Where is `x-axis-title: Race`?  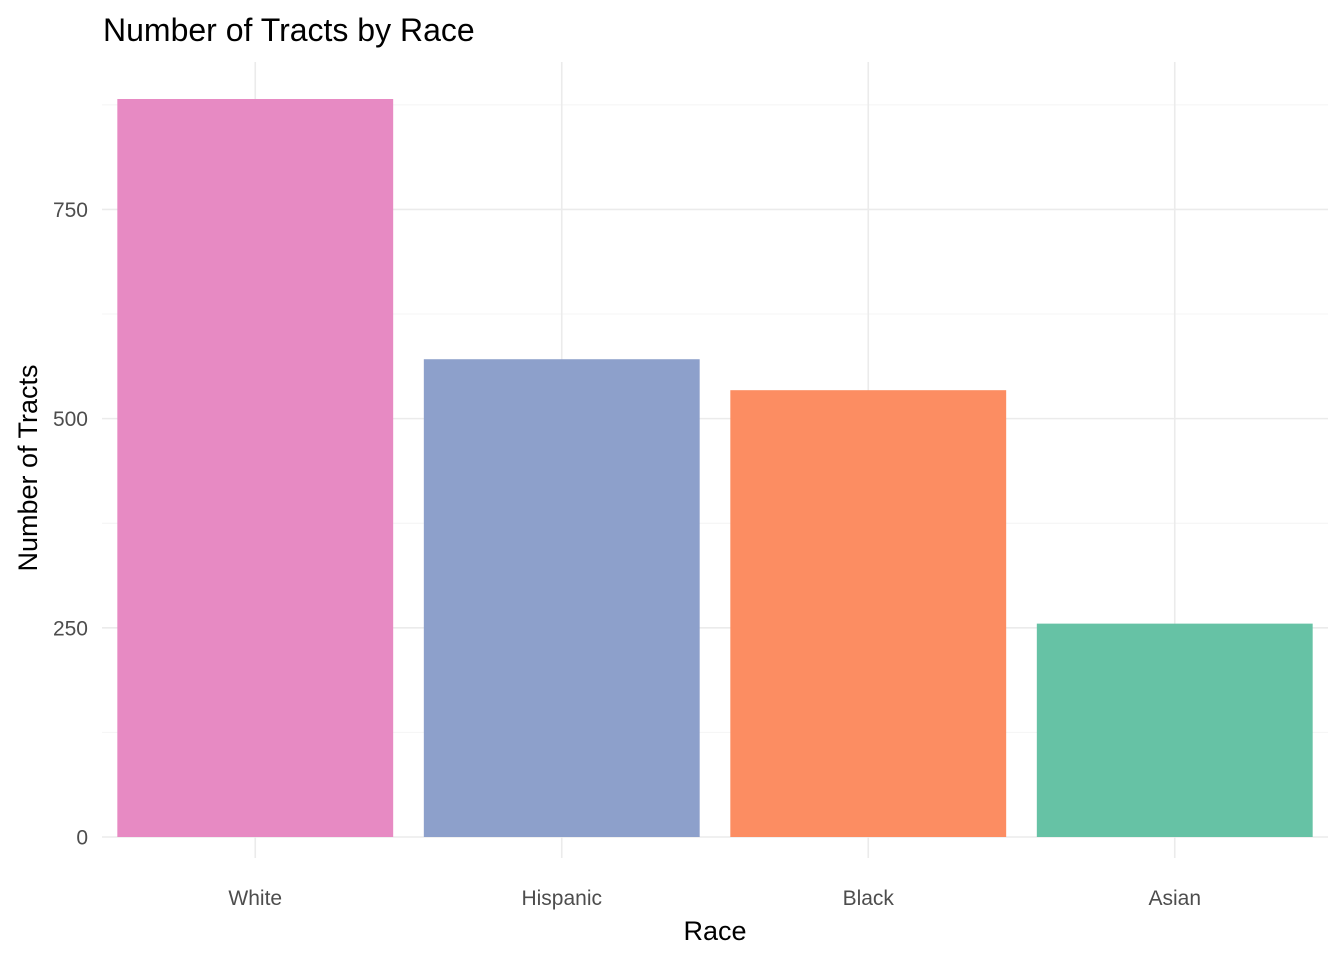 x-axis-title: Race is located at coordinates (714, 931).